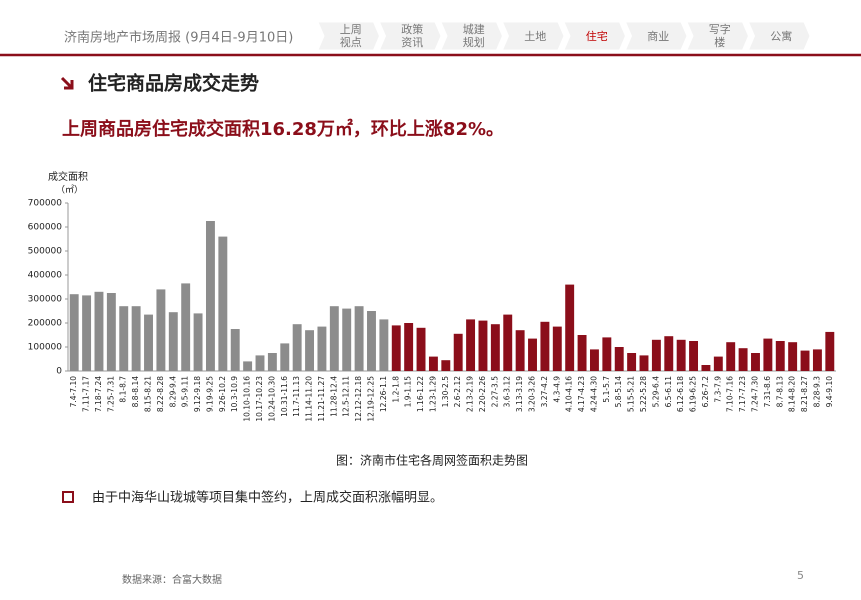 This screenshot has width=861, height=600. I want to click on y-tick-label: 400000, so click(45, 276).